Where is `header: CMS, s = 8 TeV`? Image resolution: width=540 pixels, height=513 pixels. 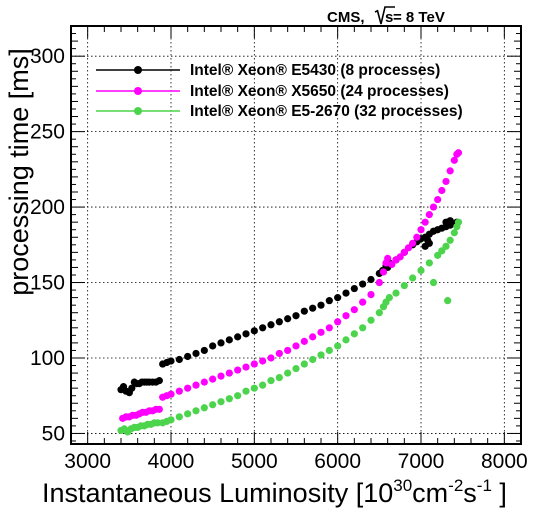
header: CMS, s = 8 TeV is located at coordinates (386, 16).